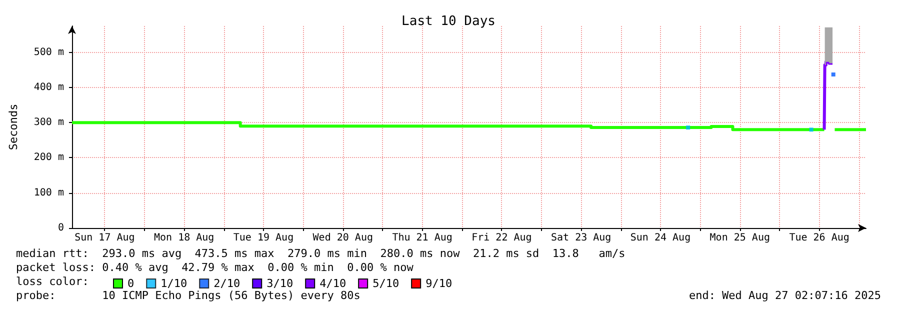  What do you see at coordinates (343, 238) in the screenshot?
I see `x-tick-label: Wed 20 Aug` at bounding box center [343, 238].